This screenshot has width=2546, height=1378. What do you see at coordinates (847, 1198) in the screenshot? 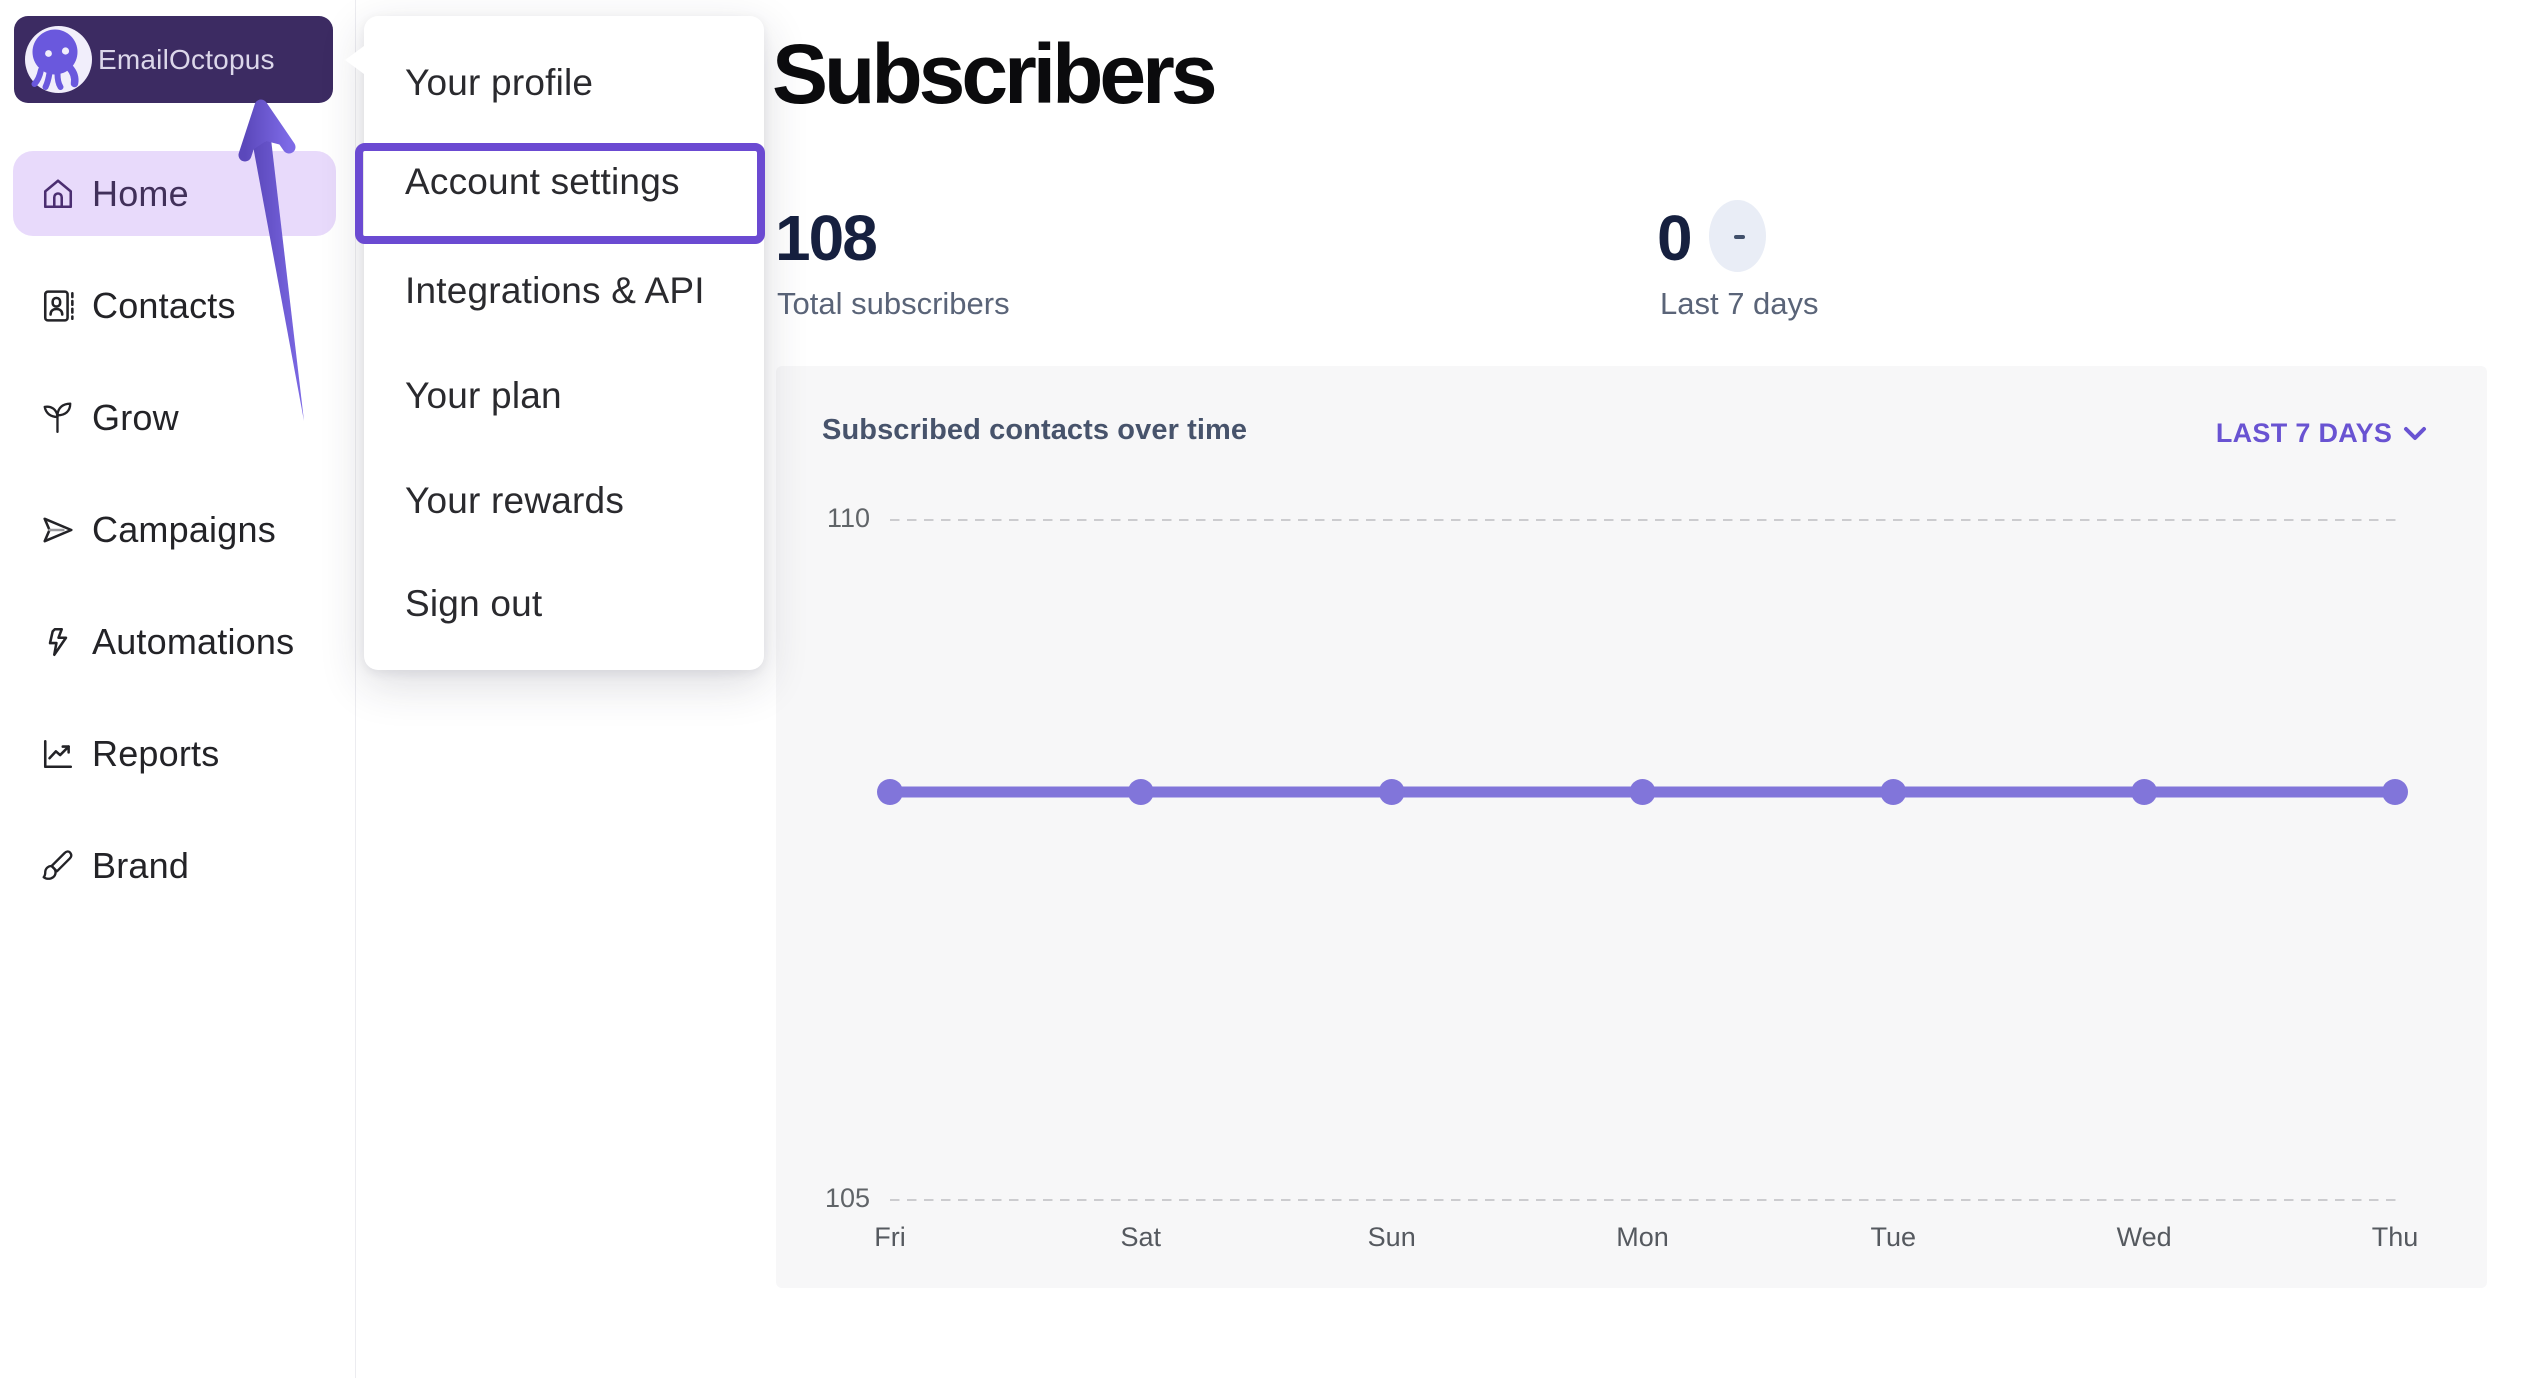
I see `svg-text: 105` at bounding box center [847, 1198].